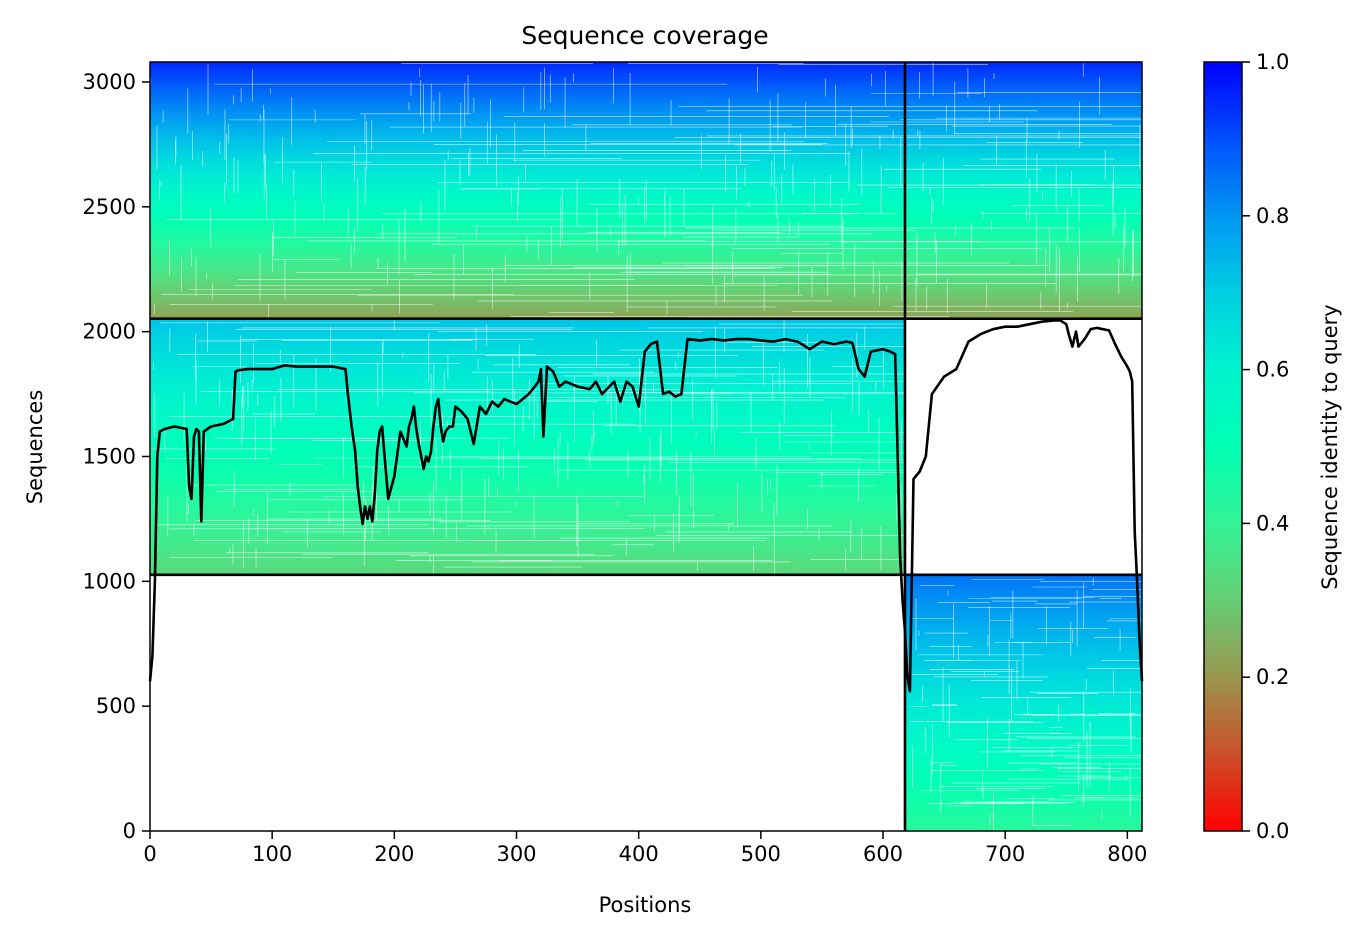 This screenshot has height=939, width=1364. What do you see at coordinates (1223, 446) in the screenshot?
I see `colorbar-gradient` at bounding box center [1223, 446].